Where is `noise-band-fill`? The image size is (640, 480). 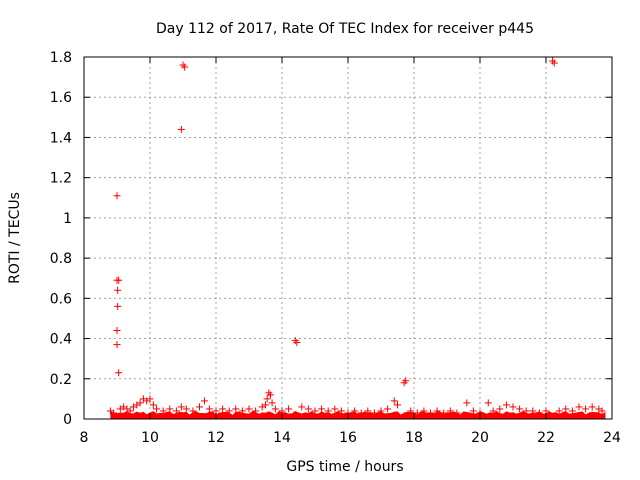
noise-band-fill is located at coordinates (358, 415).